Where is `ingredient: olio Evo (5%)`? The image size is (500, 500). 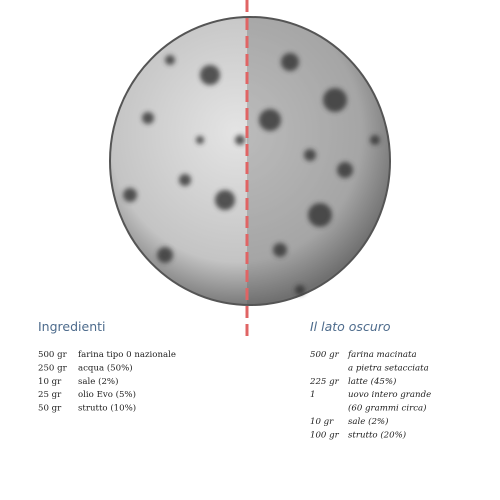 ingredient: olio Evo (5%) is located at coordinates (107, 394).